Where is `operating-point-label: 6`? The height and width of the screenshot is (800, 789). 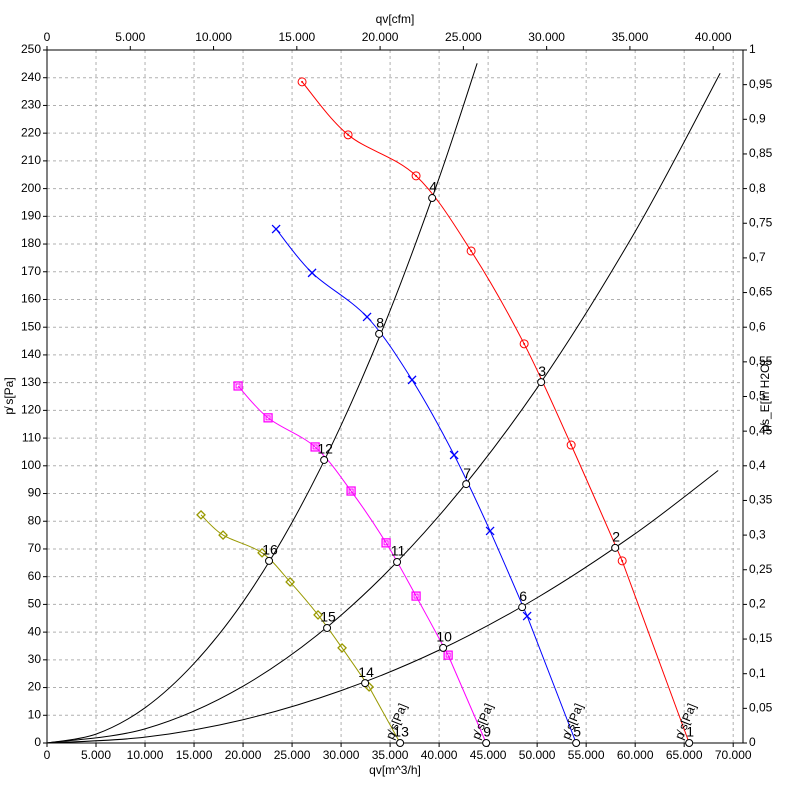
operating-point-label: 6 is located at coordinates (523, 596).